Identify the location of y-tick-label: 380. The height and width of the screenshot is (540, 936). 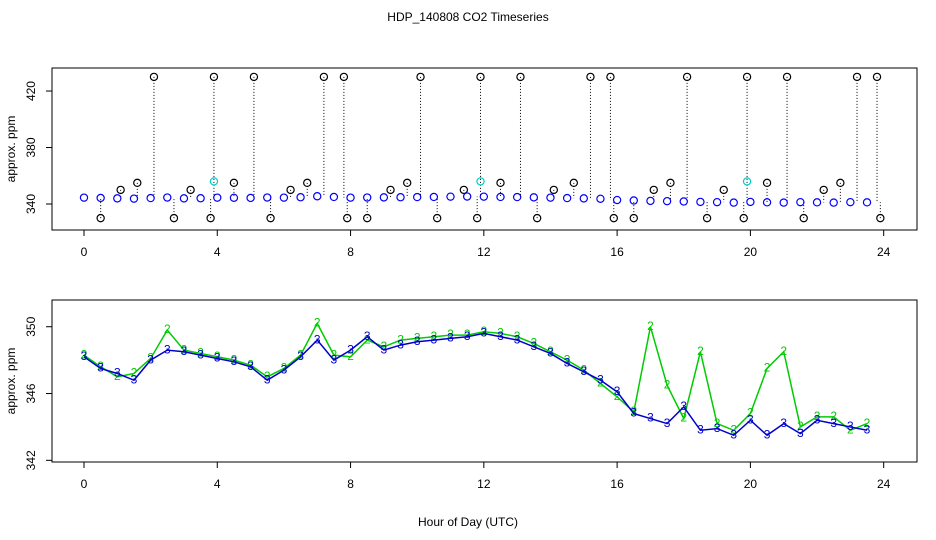
(31, 147).